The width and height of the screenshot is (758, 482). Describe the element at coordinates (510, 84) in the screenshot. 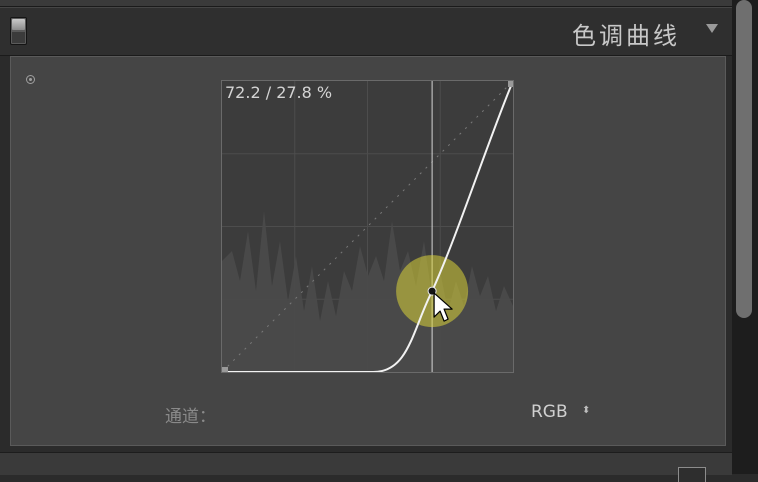

I see `curve-white-point` at that location.